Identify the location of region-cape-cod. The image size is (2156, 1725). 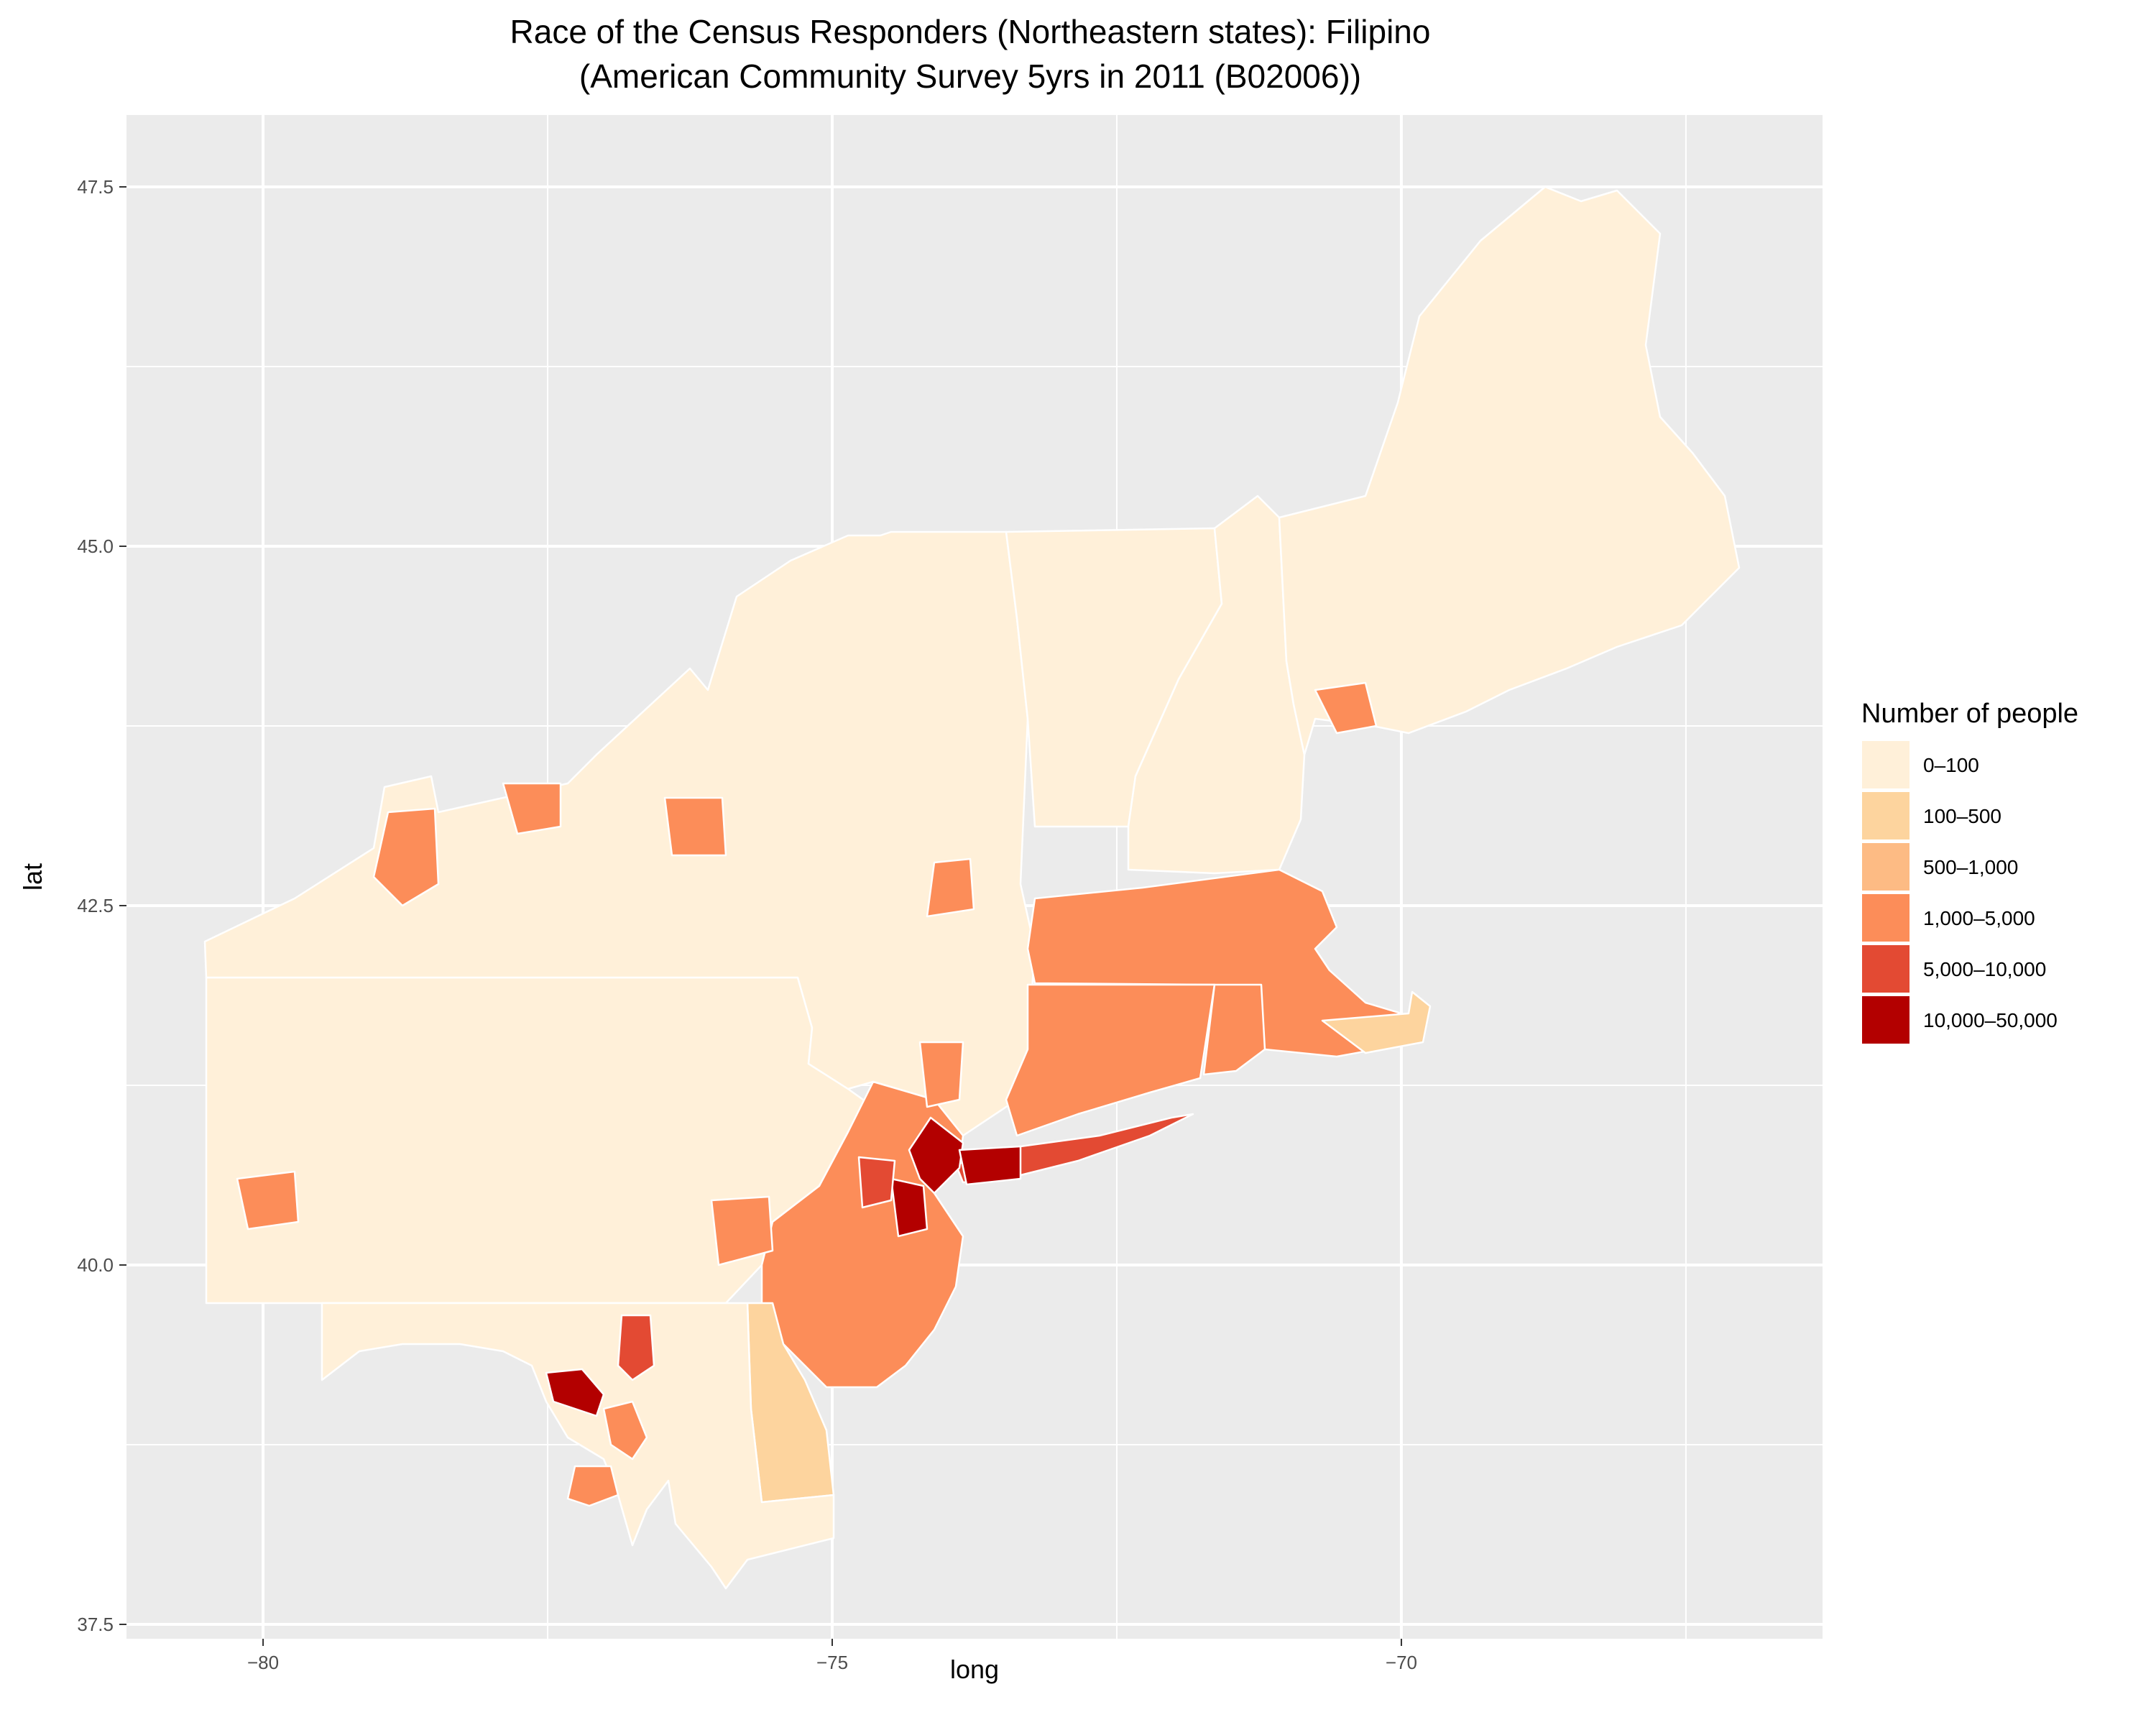
(1376, 1022).